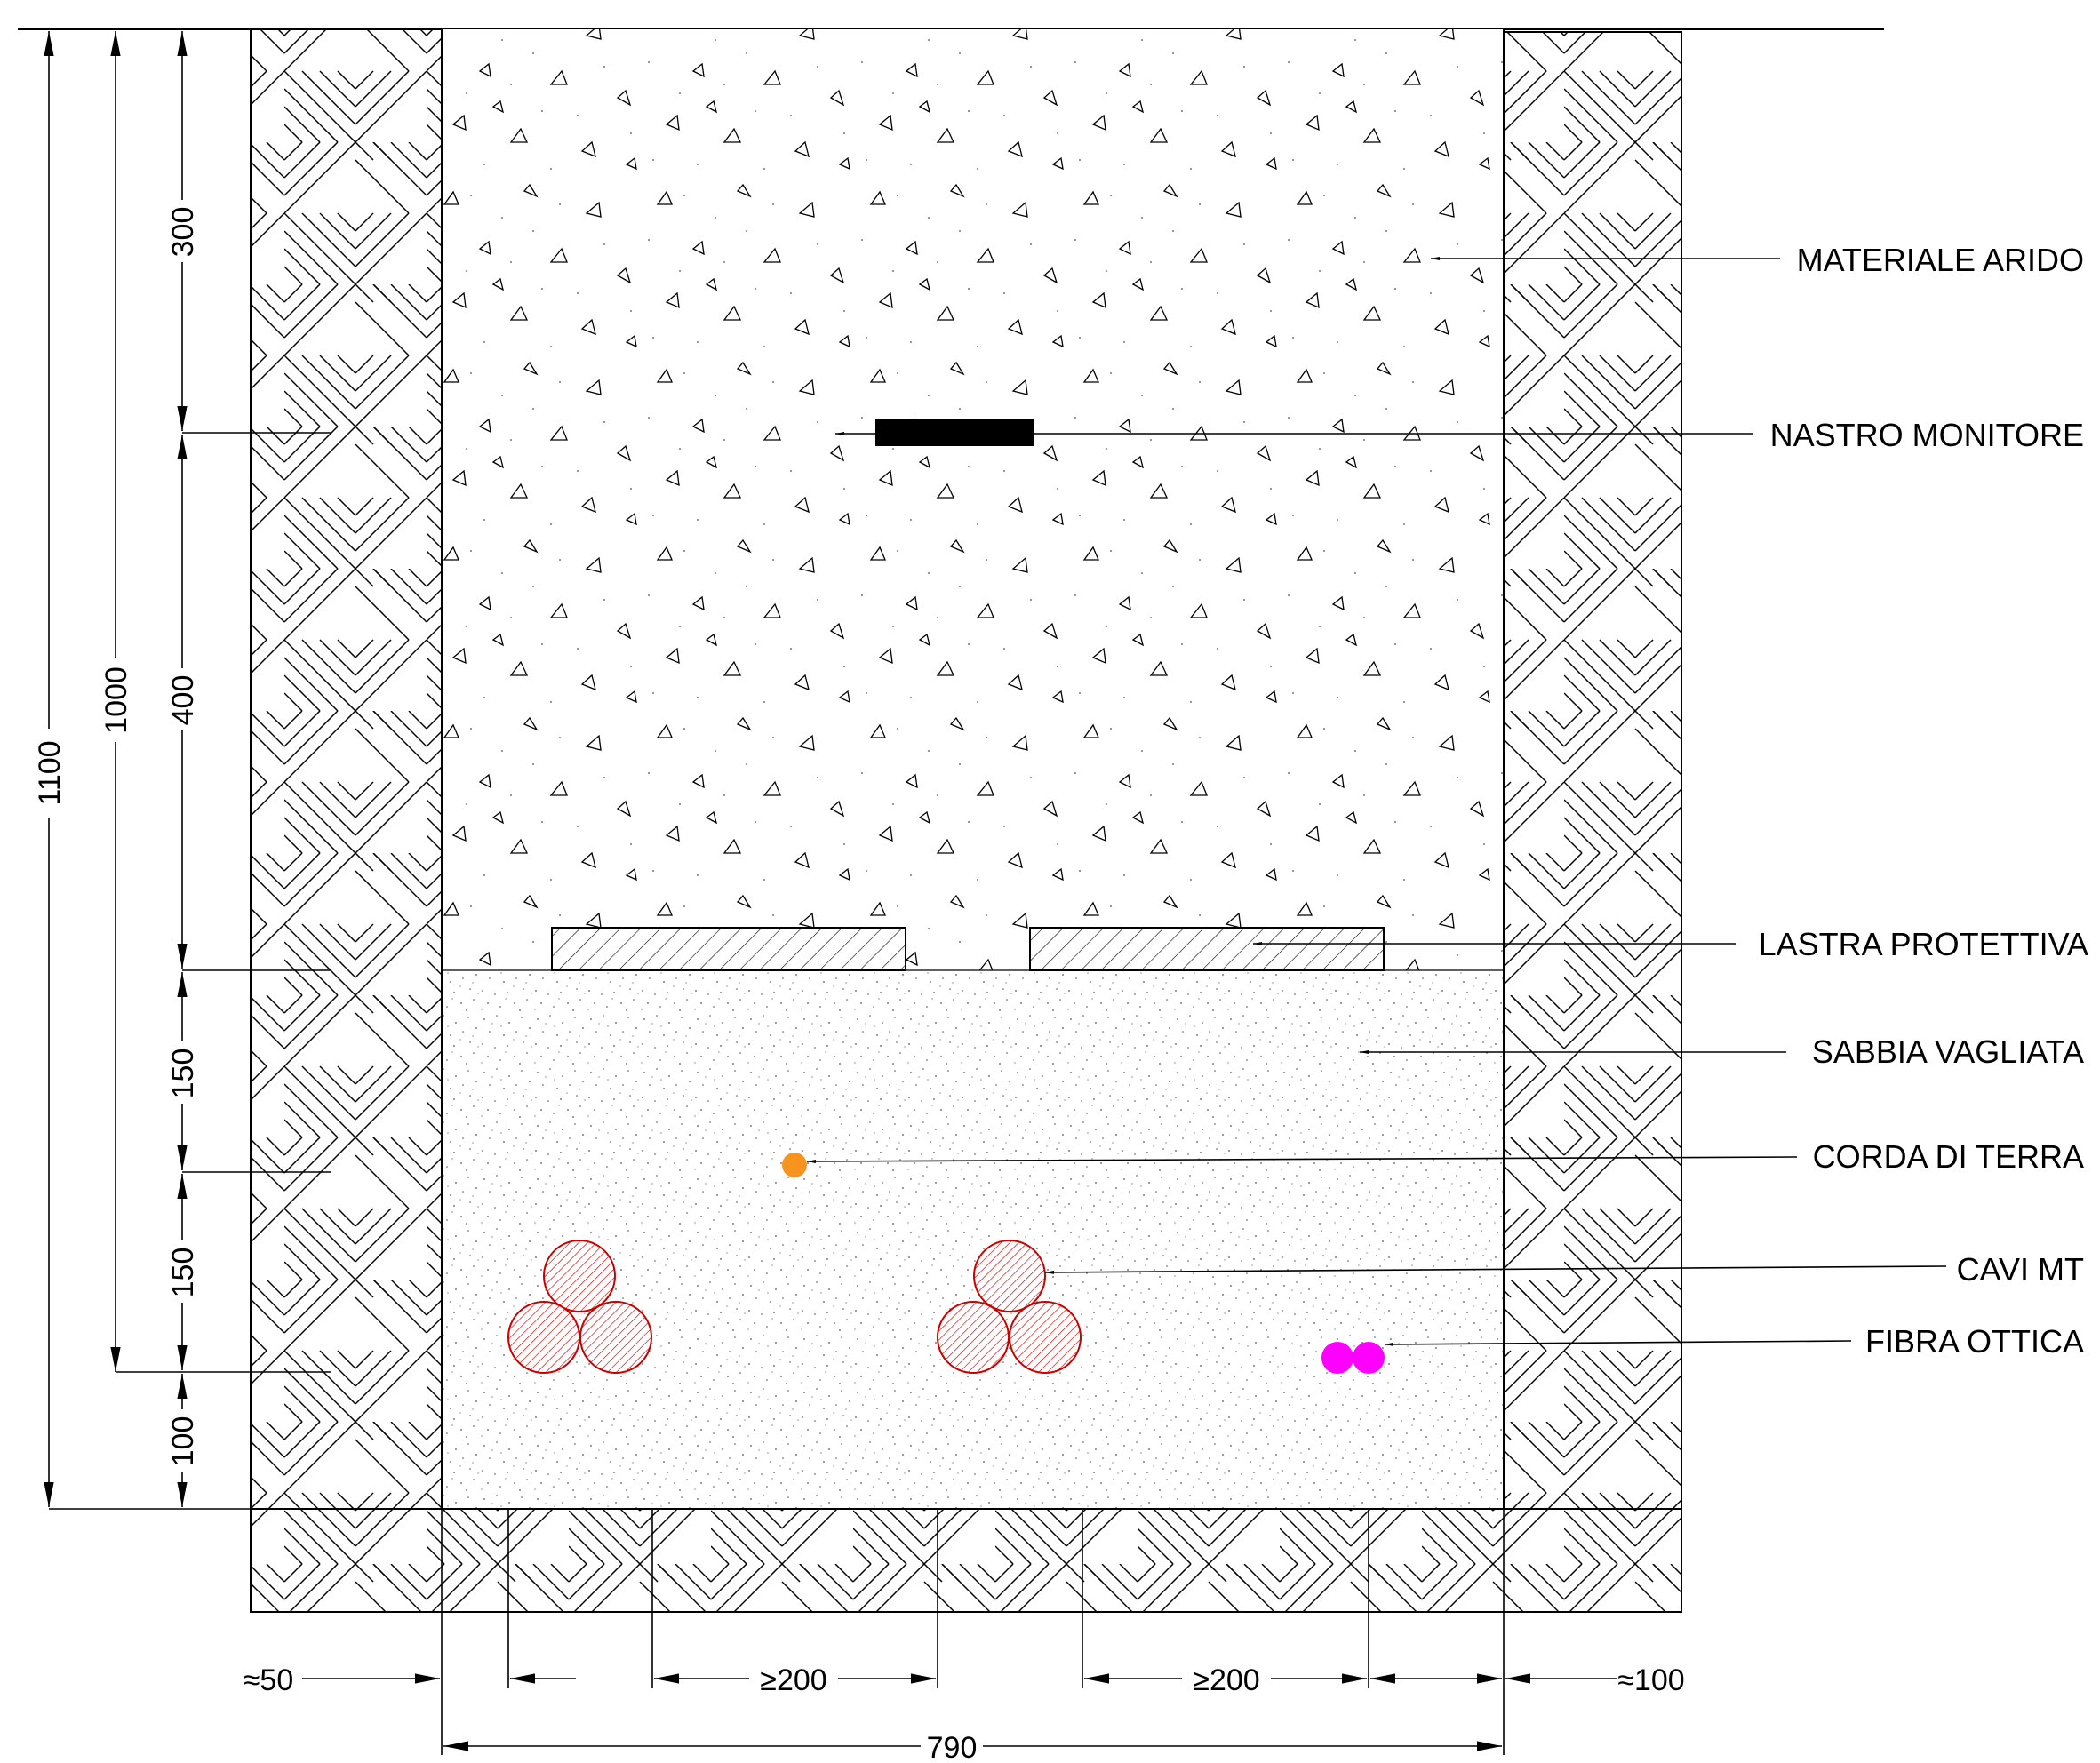 The width and height of the screenshot is (2100, 1763). I want to click on dim-left-margin: ≈50, so click(268, 1680).